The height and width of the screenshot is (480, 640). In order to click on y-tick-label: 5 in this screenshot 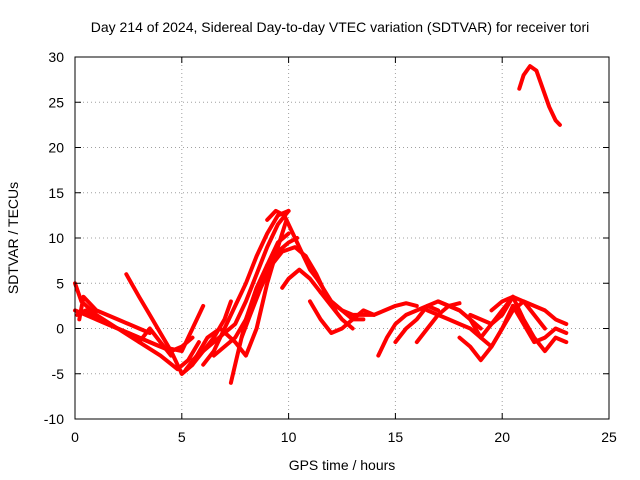, I will do `click(60, 283)`.